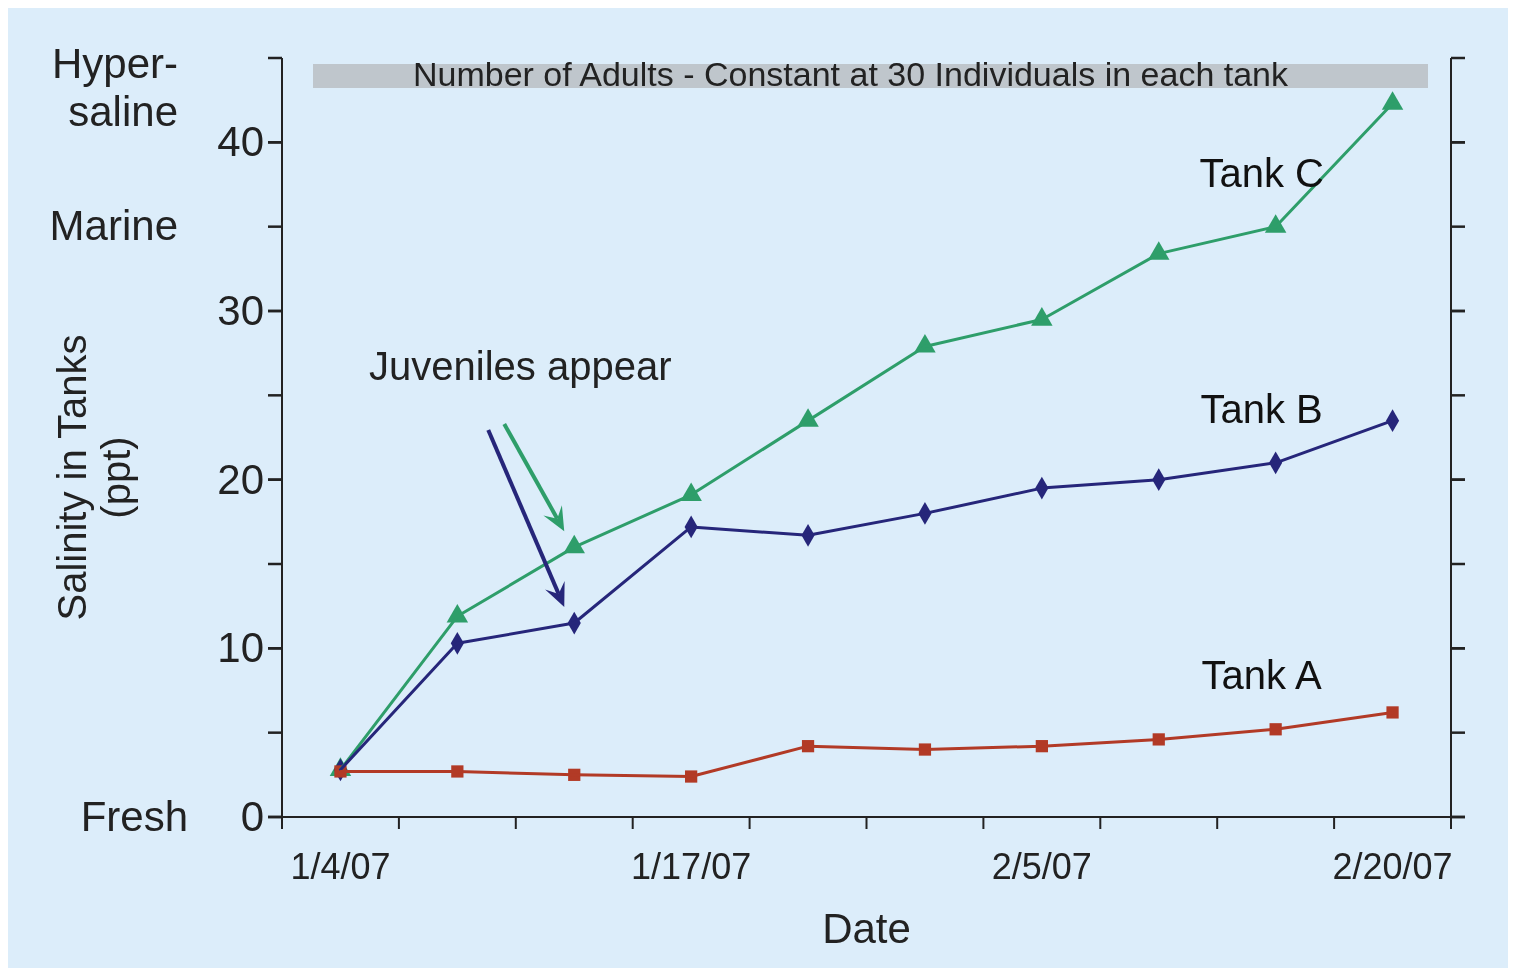  Describe the element at coordinates (851, 74) in the screenshot. I see `annotation: Number of Adults - Constant at 30 Individuals in each tank` at that location.